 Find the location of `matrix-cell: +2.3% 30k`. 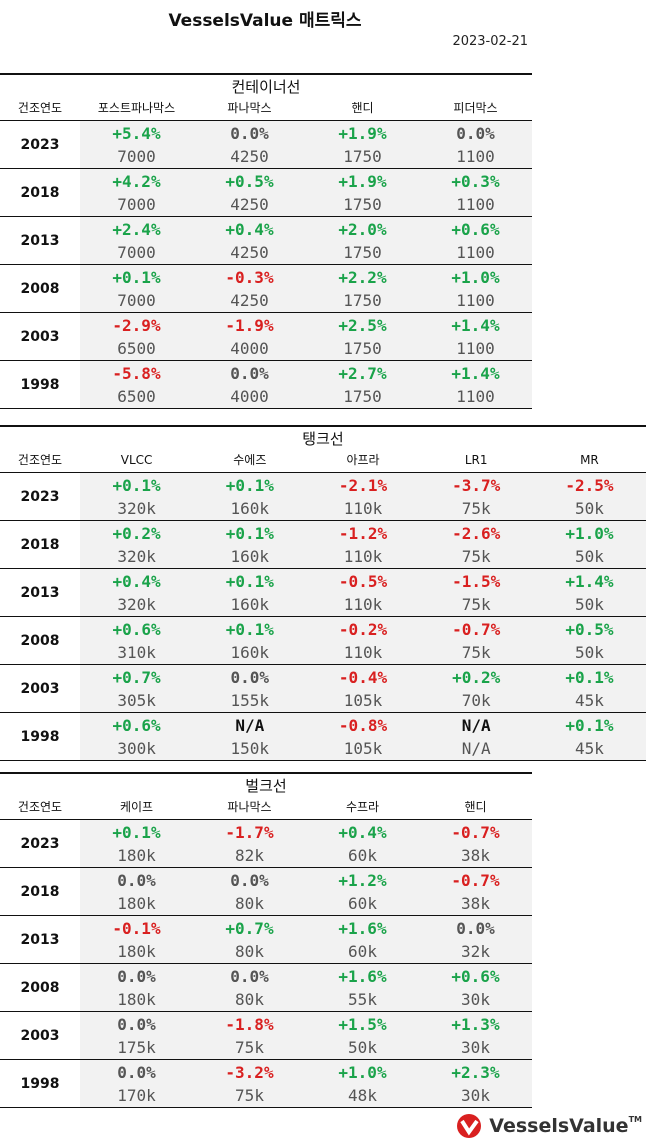

matrix-cell: +2.3% 30k is located at coordinates (475, 1083).